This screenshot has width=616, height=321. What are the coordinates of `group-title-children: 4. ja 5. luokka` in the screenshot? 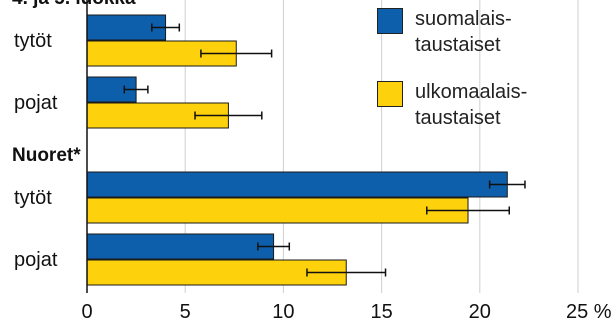 It's located at (74, 4).